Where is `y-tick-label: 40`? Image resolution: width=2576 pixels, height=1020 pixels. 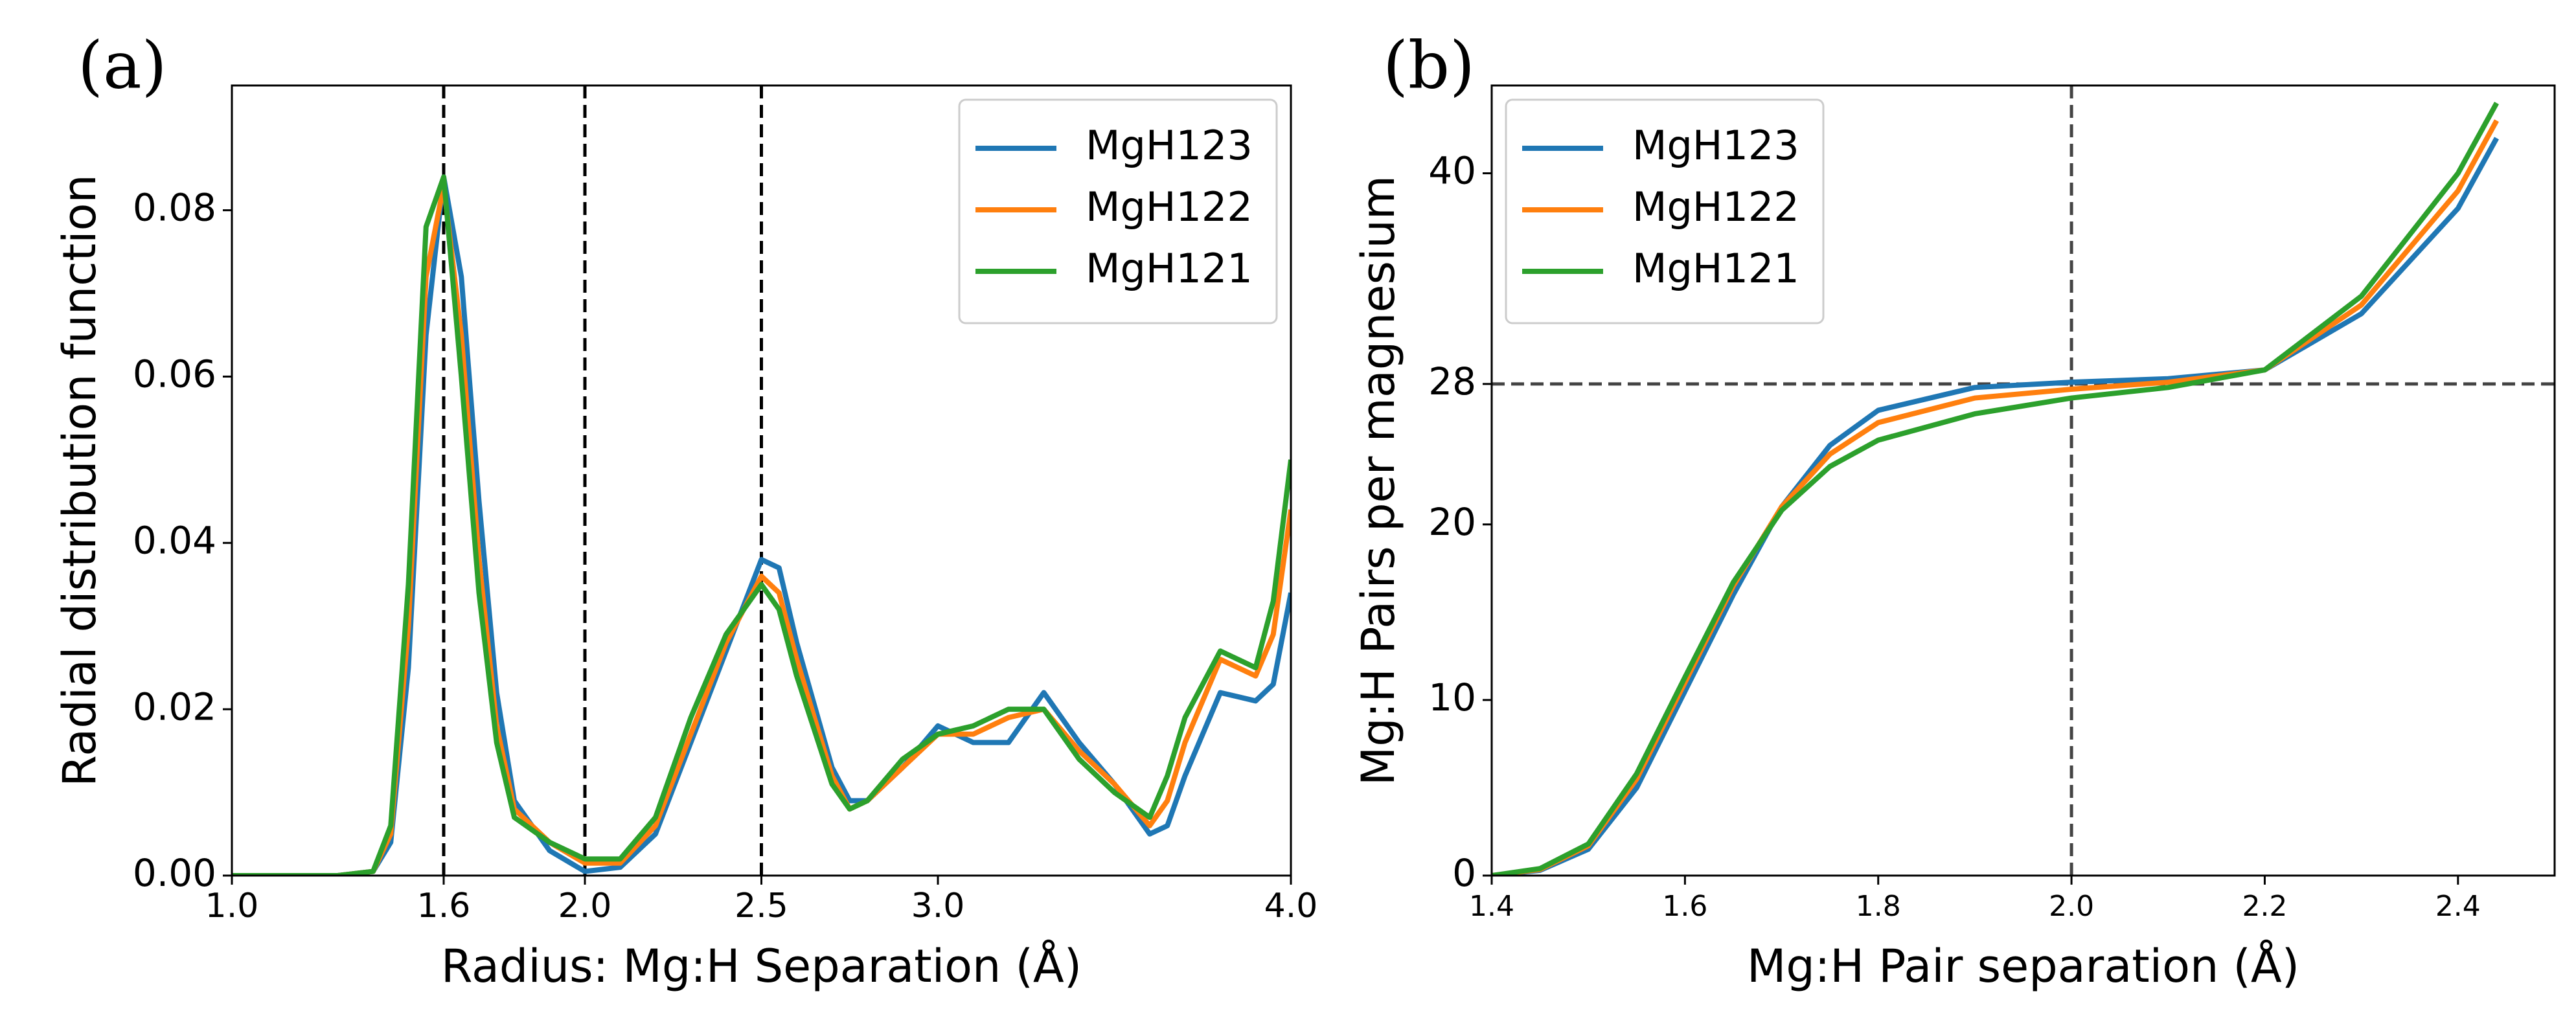
y-tick-label: 40 is located at coordinates (1452, 171).